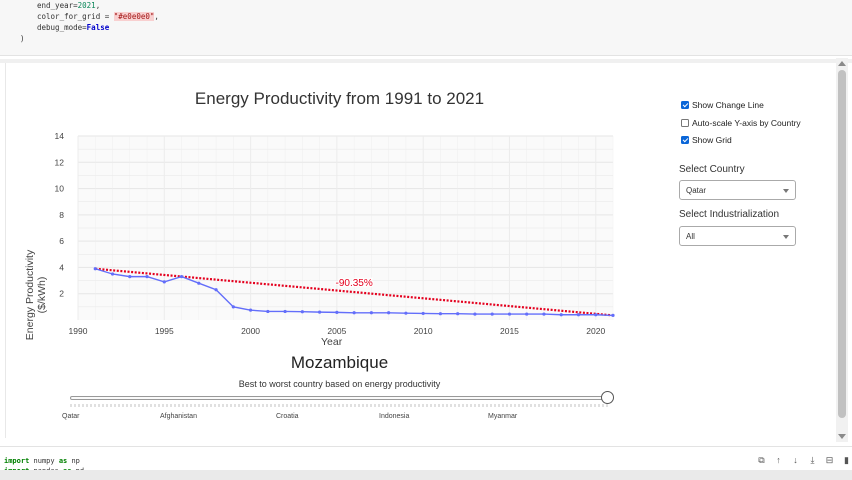 This screenshot has width=852, height=480. Describe the element at coordinates (61, 241) in the screenshot. I see `y-tick-label: 6` at that location.